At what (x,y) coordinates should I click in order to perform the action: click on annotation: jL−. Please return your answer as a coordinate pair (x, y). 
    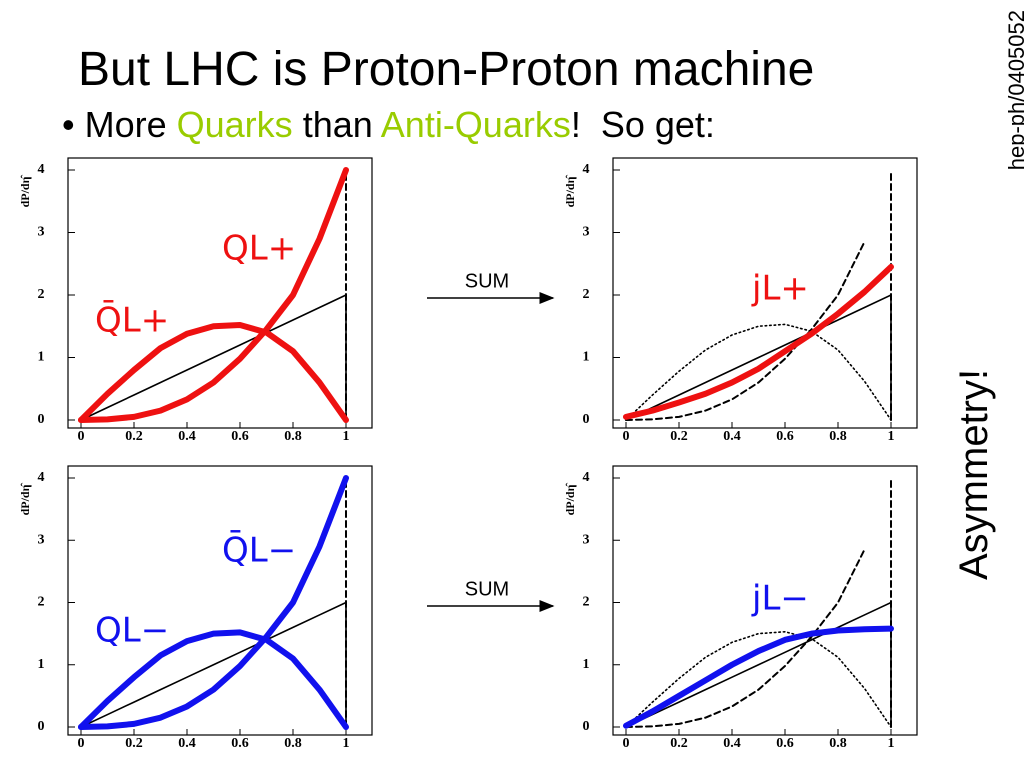
    Looking at the image, I should click on (780, 599).